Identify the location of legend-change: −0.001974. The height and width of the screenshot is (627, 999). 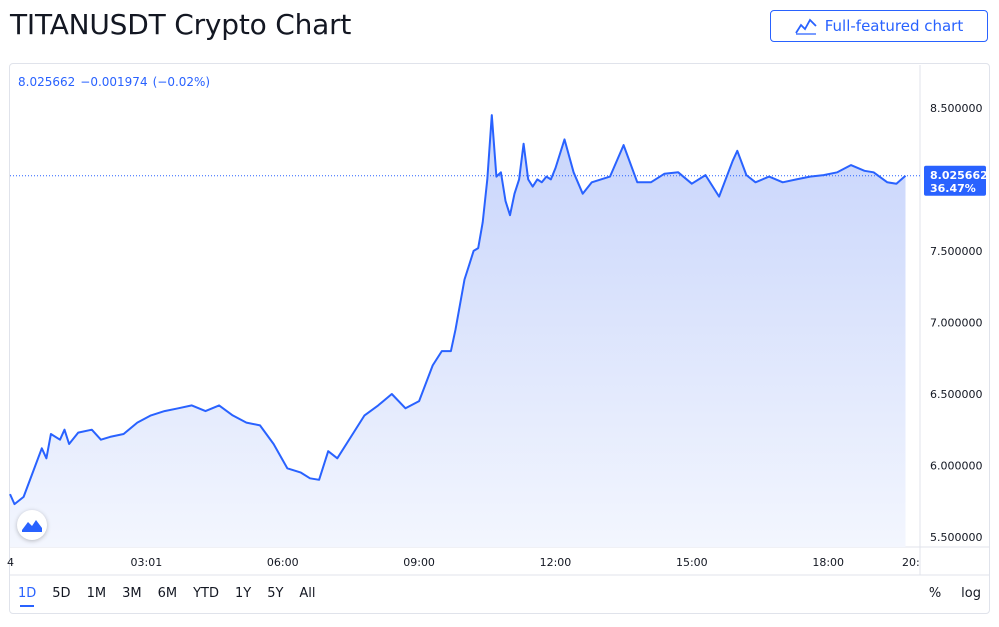
(114, 82).